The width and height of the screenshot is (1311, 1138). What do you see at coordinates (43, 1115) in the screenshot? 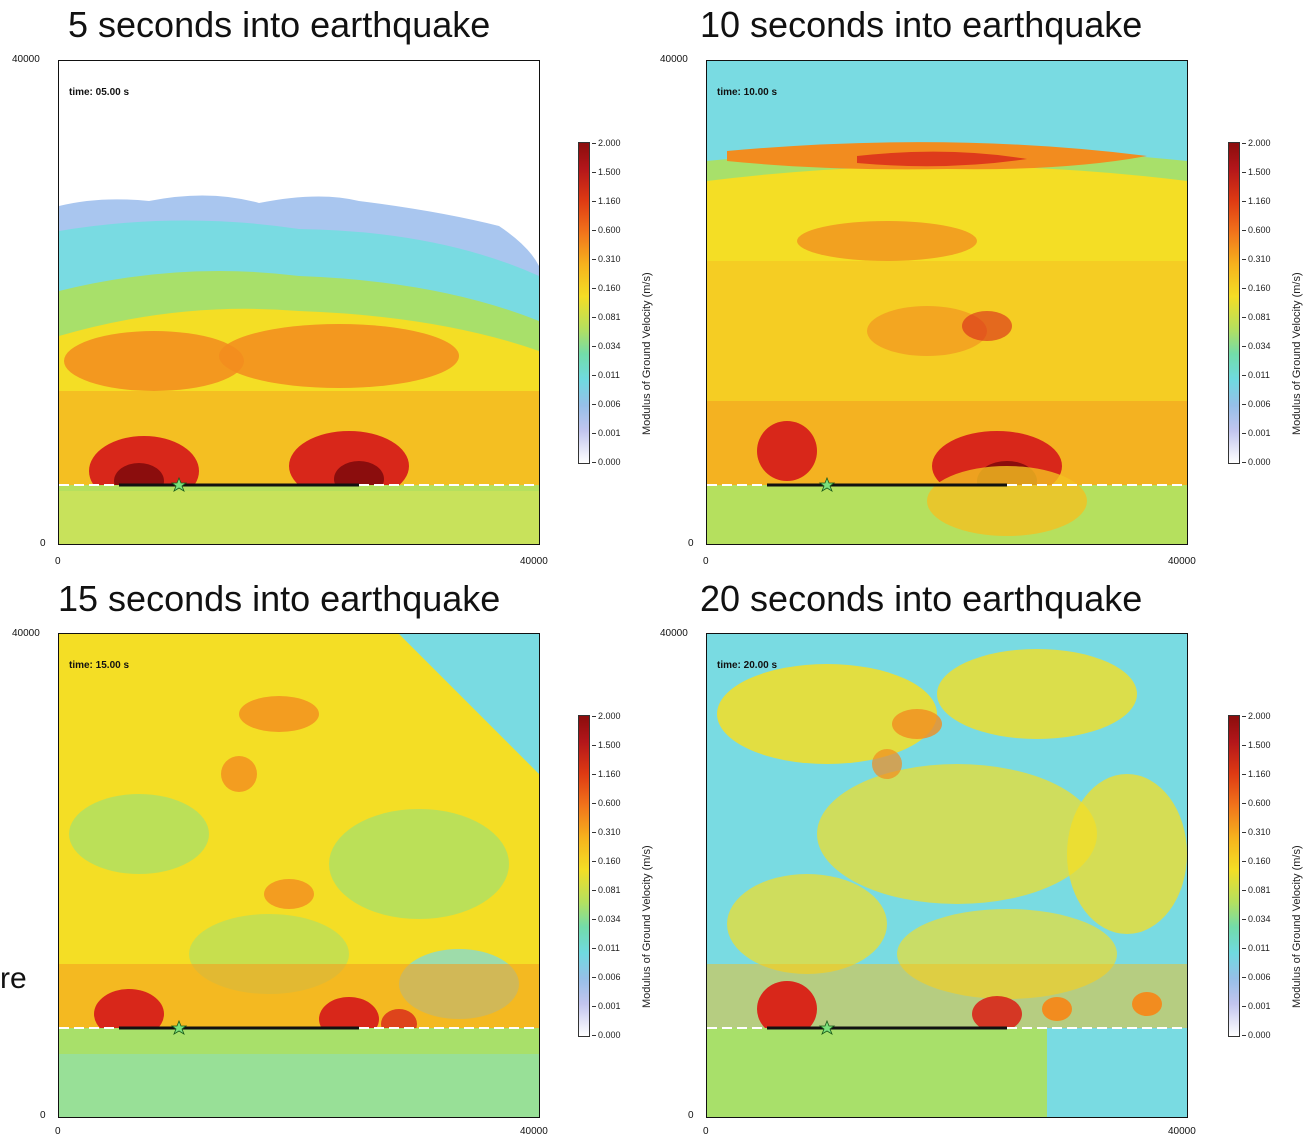
I see `panel-3-ytick-min: 0` at bounding box center [43, 1115].